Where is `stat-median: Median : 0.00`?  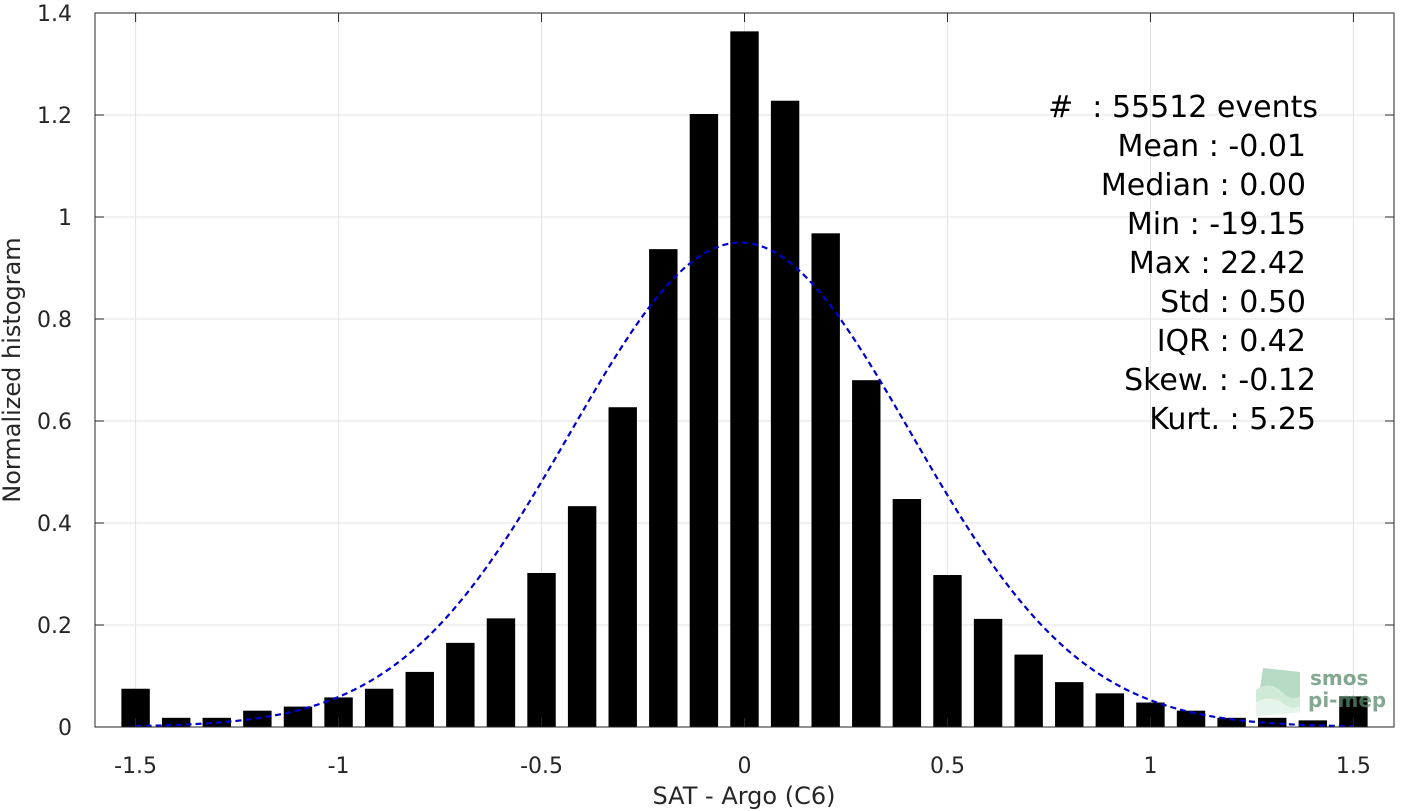 stat-median: Median : 0.00 is located at coordinates (1203, 185).